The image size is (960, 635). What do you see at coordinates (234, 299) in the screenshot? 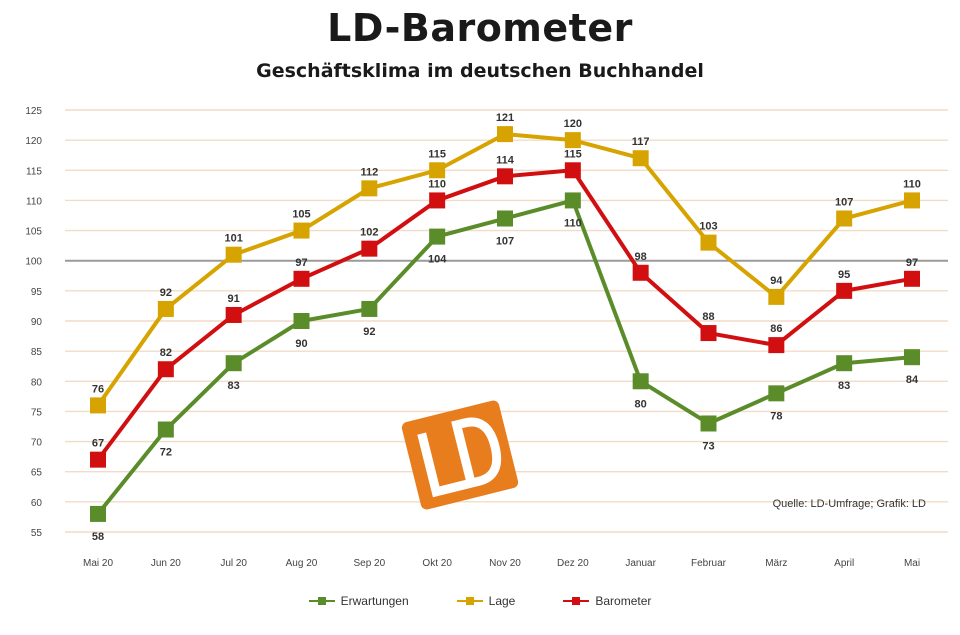
I see `data-label-barometer: 91` at bounding box center [234, 299].